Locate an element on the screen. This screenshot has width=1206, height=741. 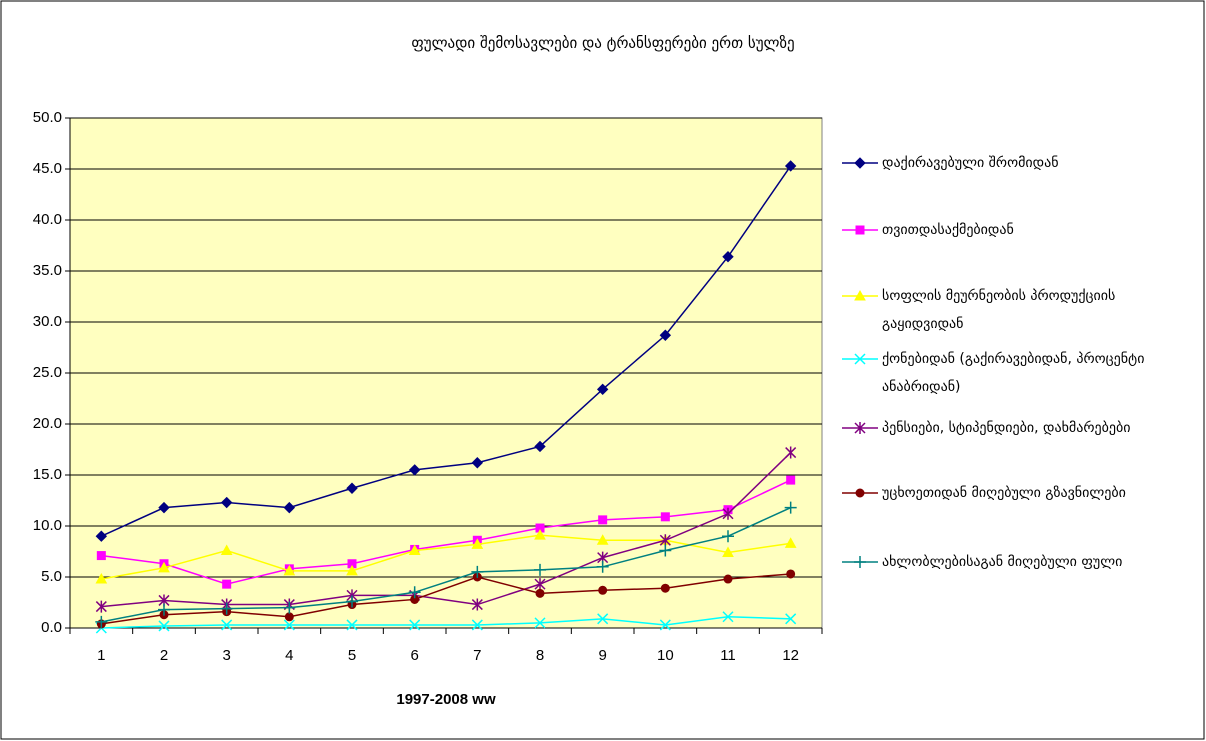
y-tick-label: 20.0 is located at coordinates (47, 423).